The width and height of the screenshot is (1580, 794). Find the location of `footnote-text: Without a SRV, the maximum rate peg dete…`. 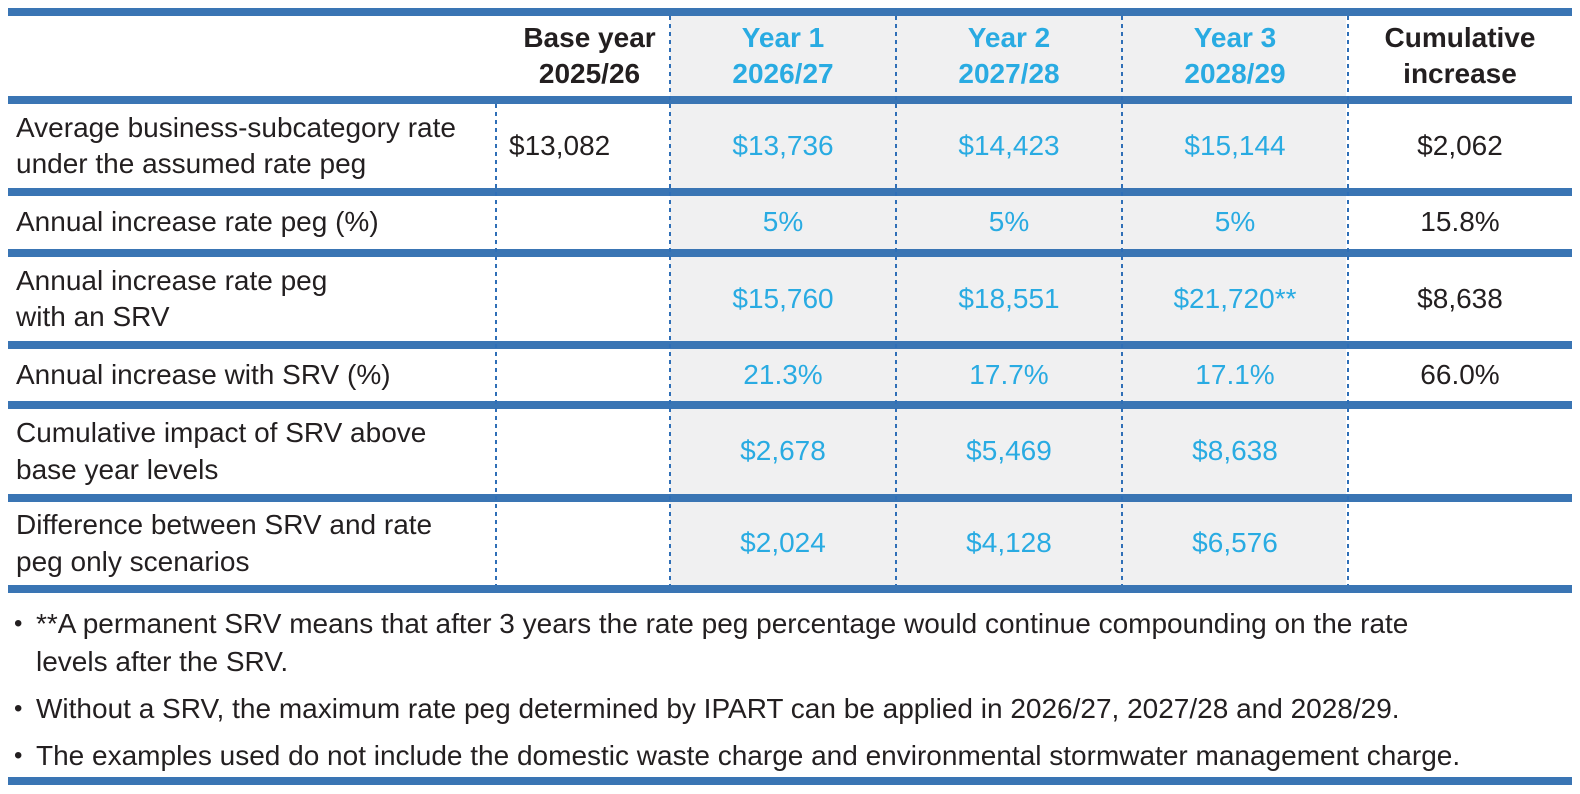

footnote-text: Without a SRV, the maximum rate peg dete… is located at coordinates (718, 708).